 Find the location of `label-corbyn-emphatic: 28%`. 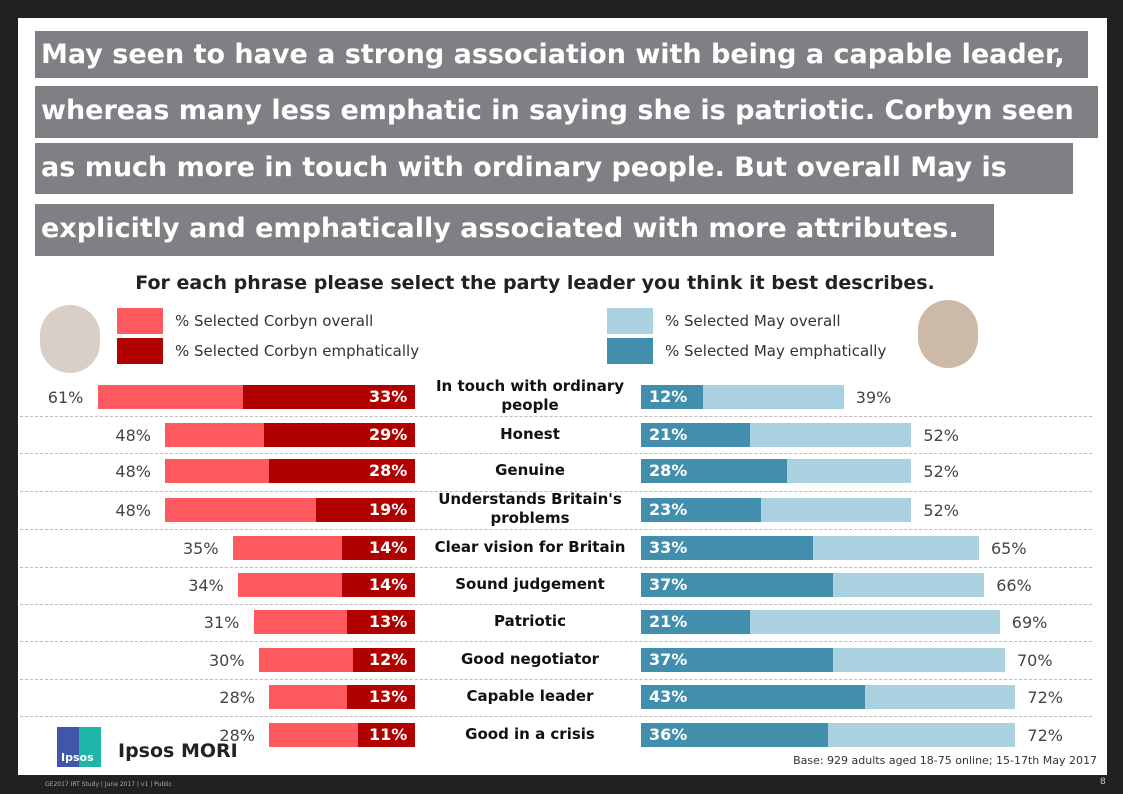

label-corbyn-emphatic: 28% is located at coordinates (388, 470).